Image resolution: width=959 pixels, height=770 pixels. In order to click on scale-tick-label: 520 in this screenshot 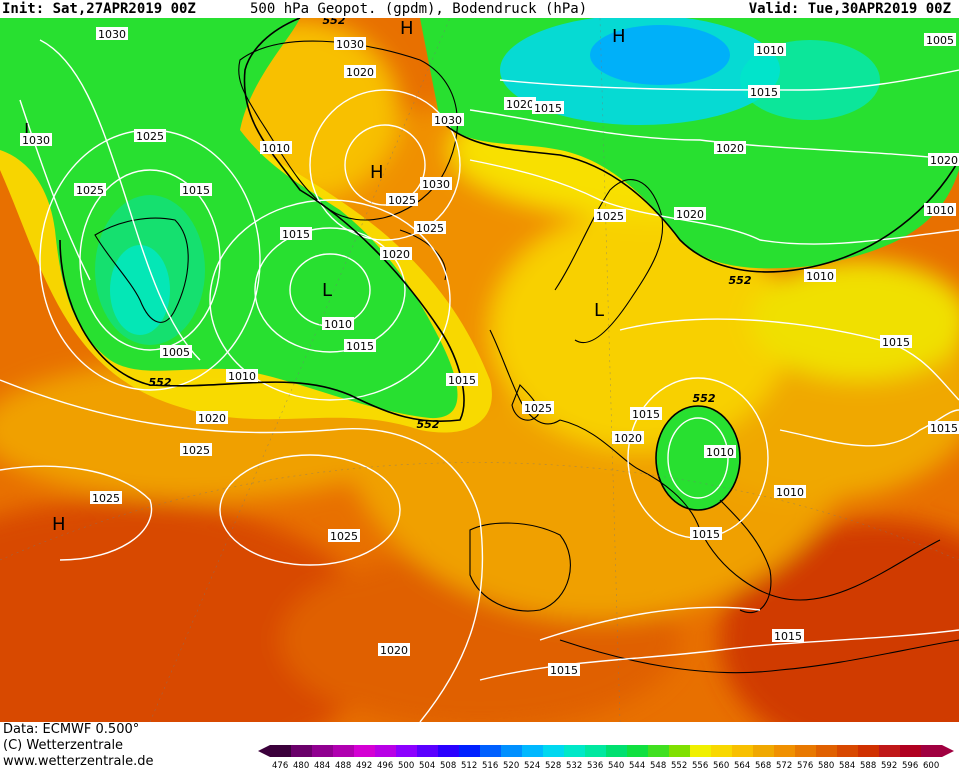, I will do `click(511, 765)`.